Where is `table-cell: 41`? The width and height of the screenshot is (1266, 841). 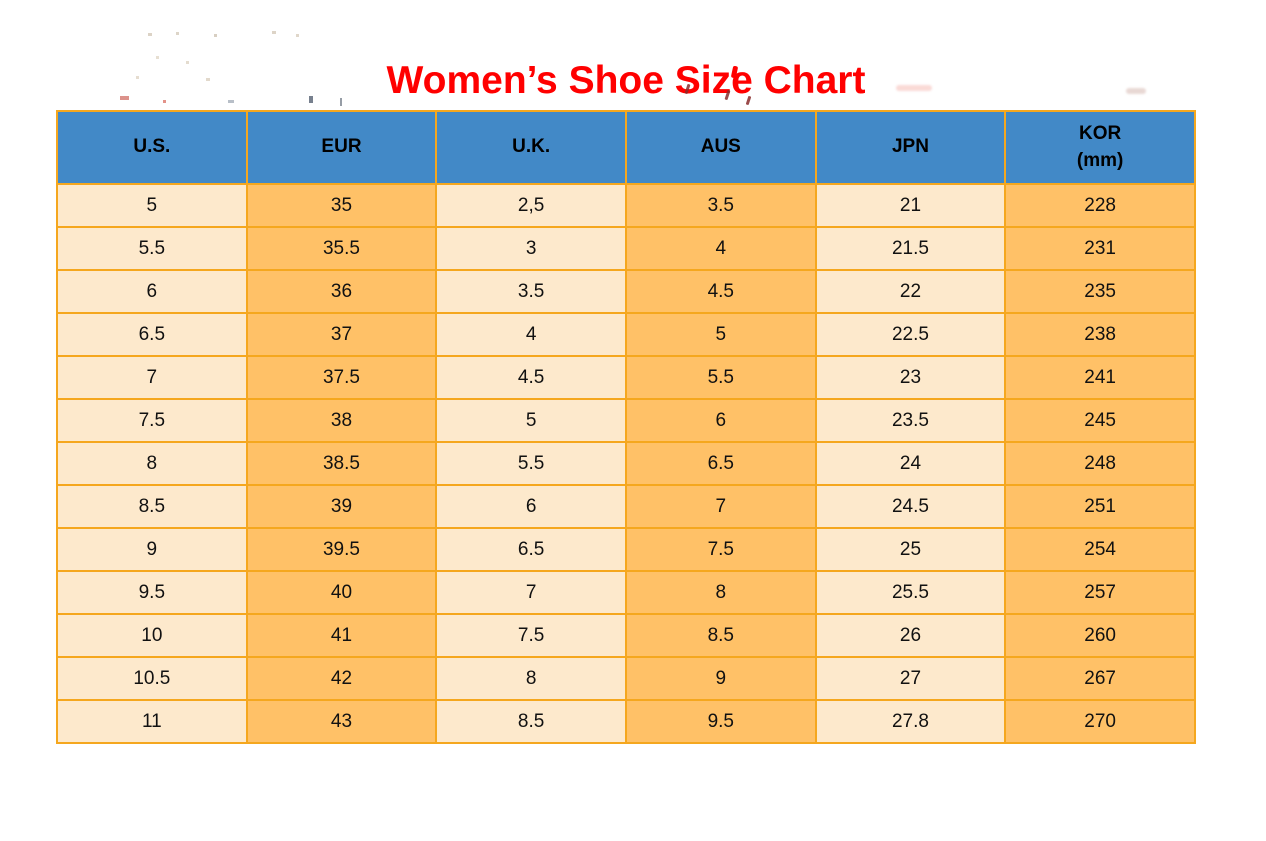
table-cell: 41 is located at coordinates (341, 635).